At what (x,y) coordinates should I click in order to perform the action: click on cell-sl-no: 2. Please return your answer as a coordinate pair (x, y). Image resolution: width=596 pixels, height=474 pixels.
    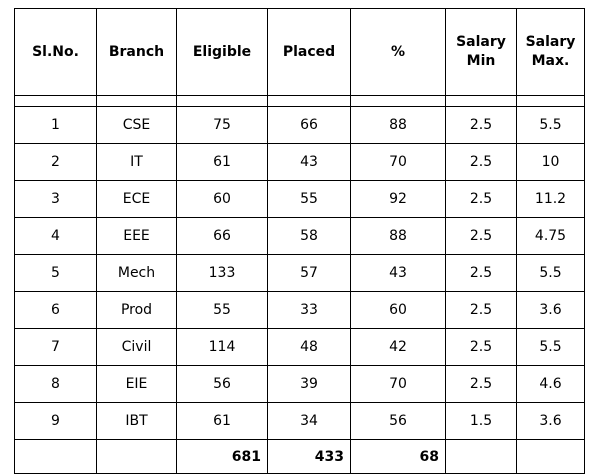
    Looking at the image, I should click on (55, 162).